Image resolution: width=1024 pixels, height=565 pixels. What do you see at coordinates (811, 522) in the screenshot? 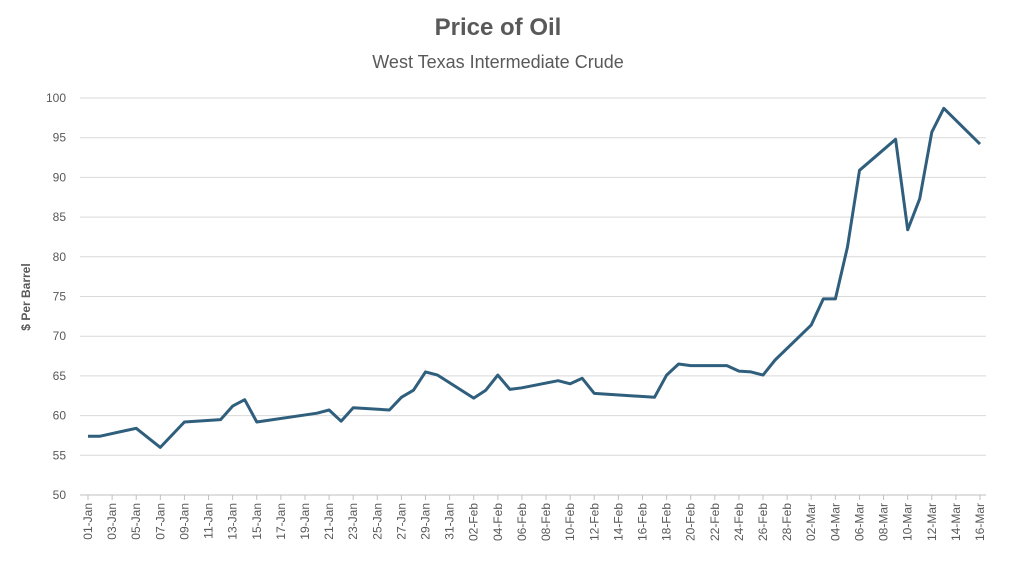
I see `x-tick-label: 02-Mar` at bounding box center [811, 522].